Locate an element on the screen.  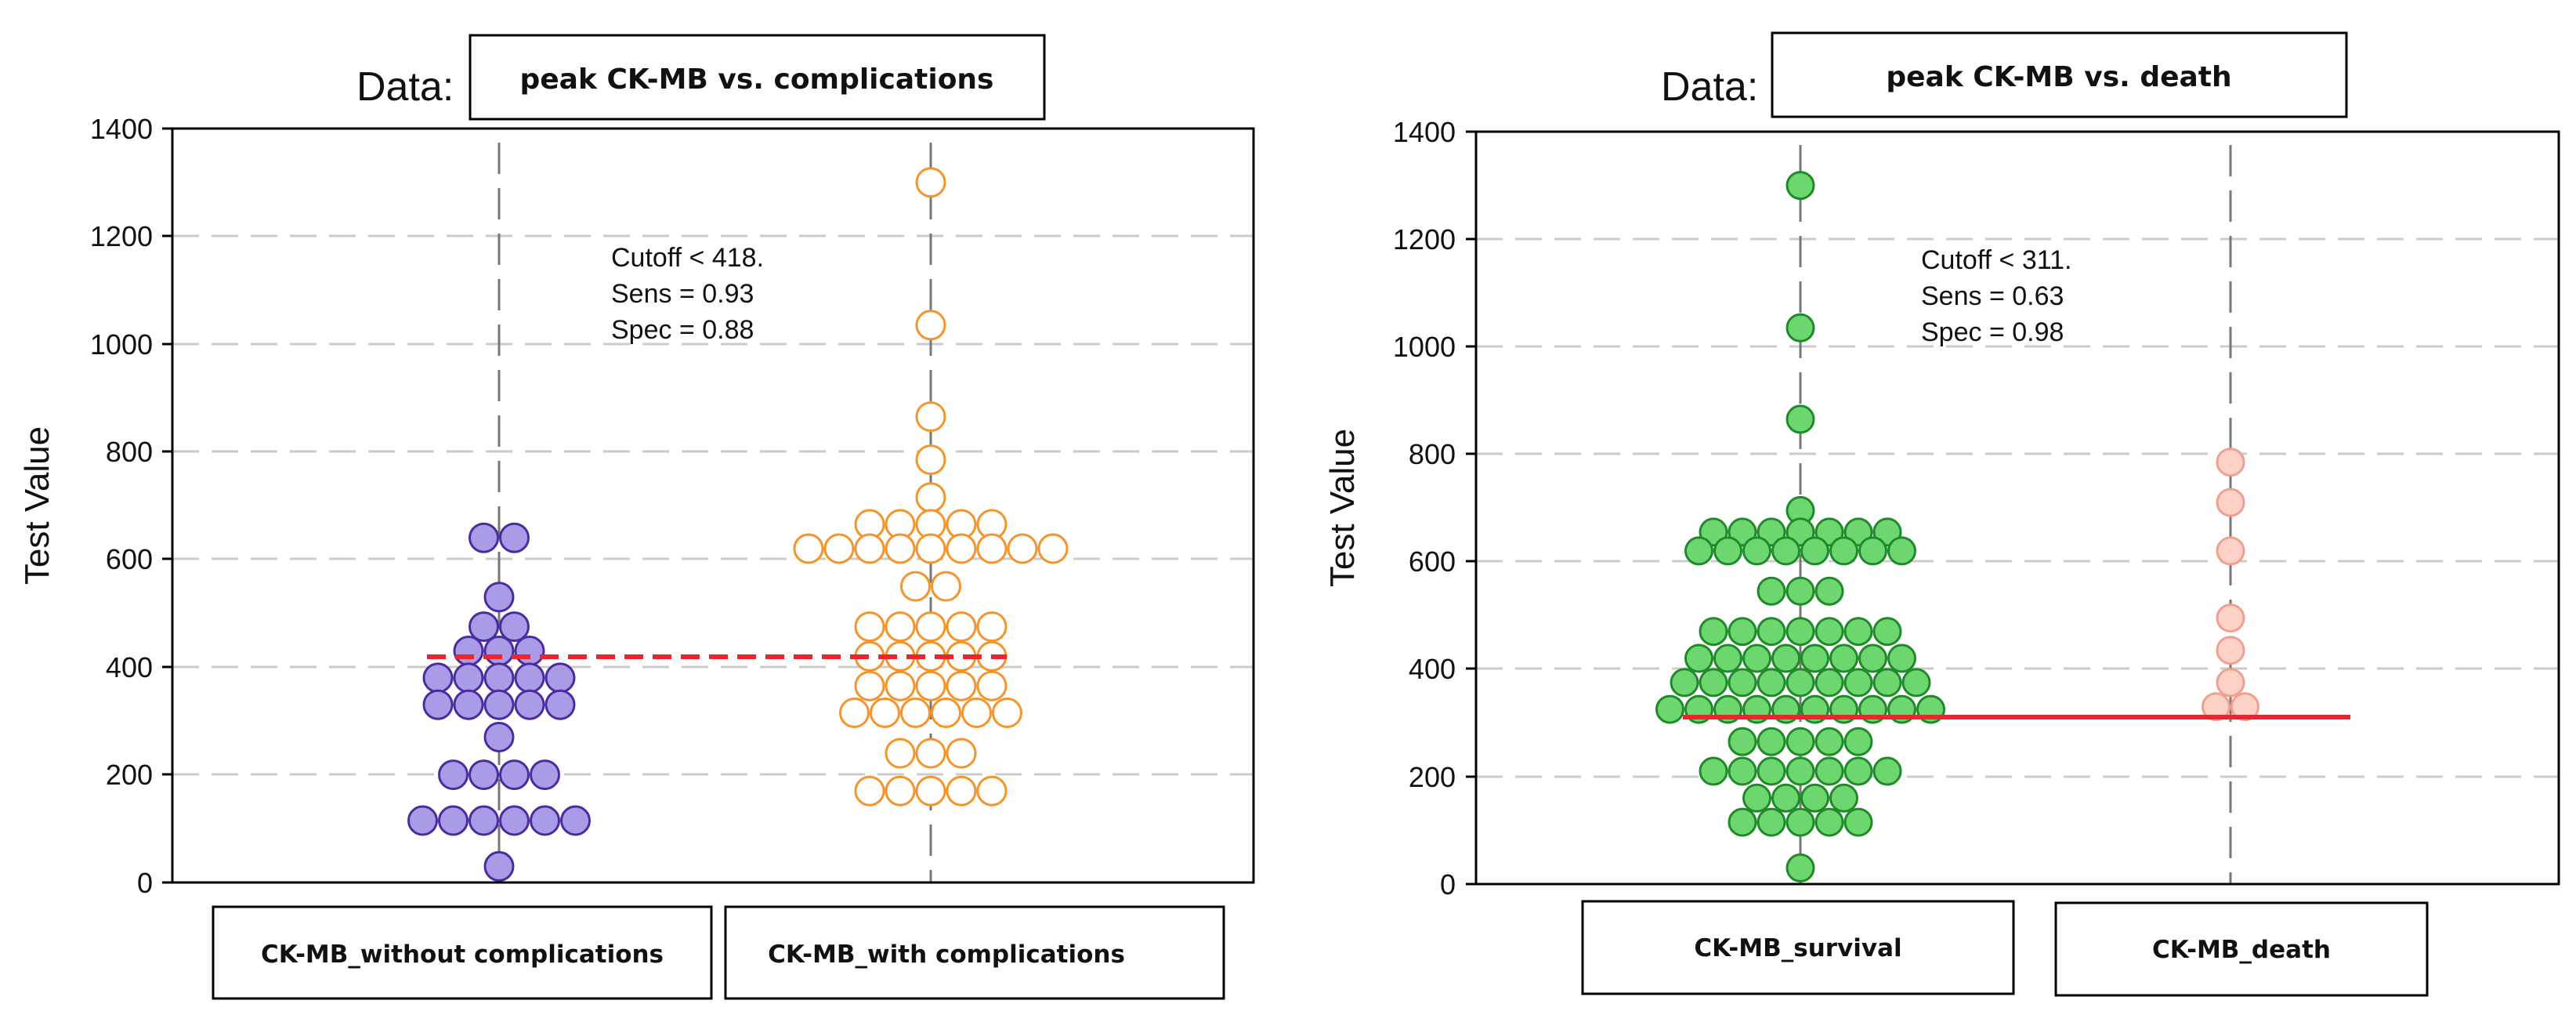
left-chart-title: peak CK-MB vs. complications is located at coordinates (757, 79).